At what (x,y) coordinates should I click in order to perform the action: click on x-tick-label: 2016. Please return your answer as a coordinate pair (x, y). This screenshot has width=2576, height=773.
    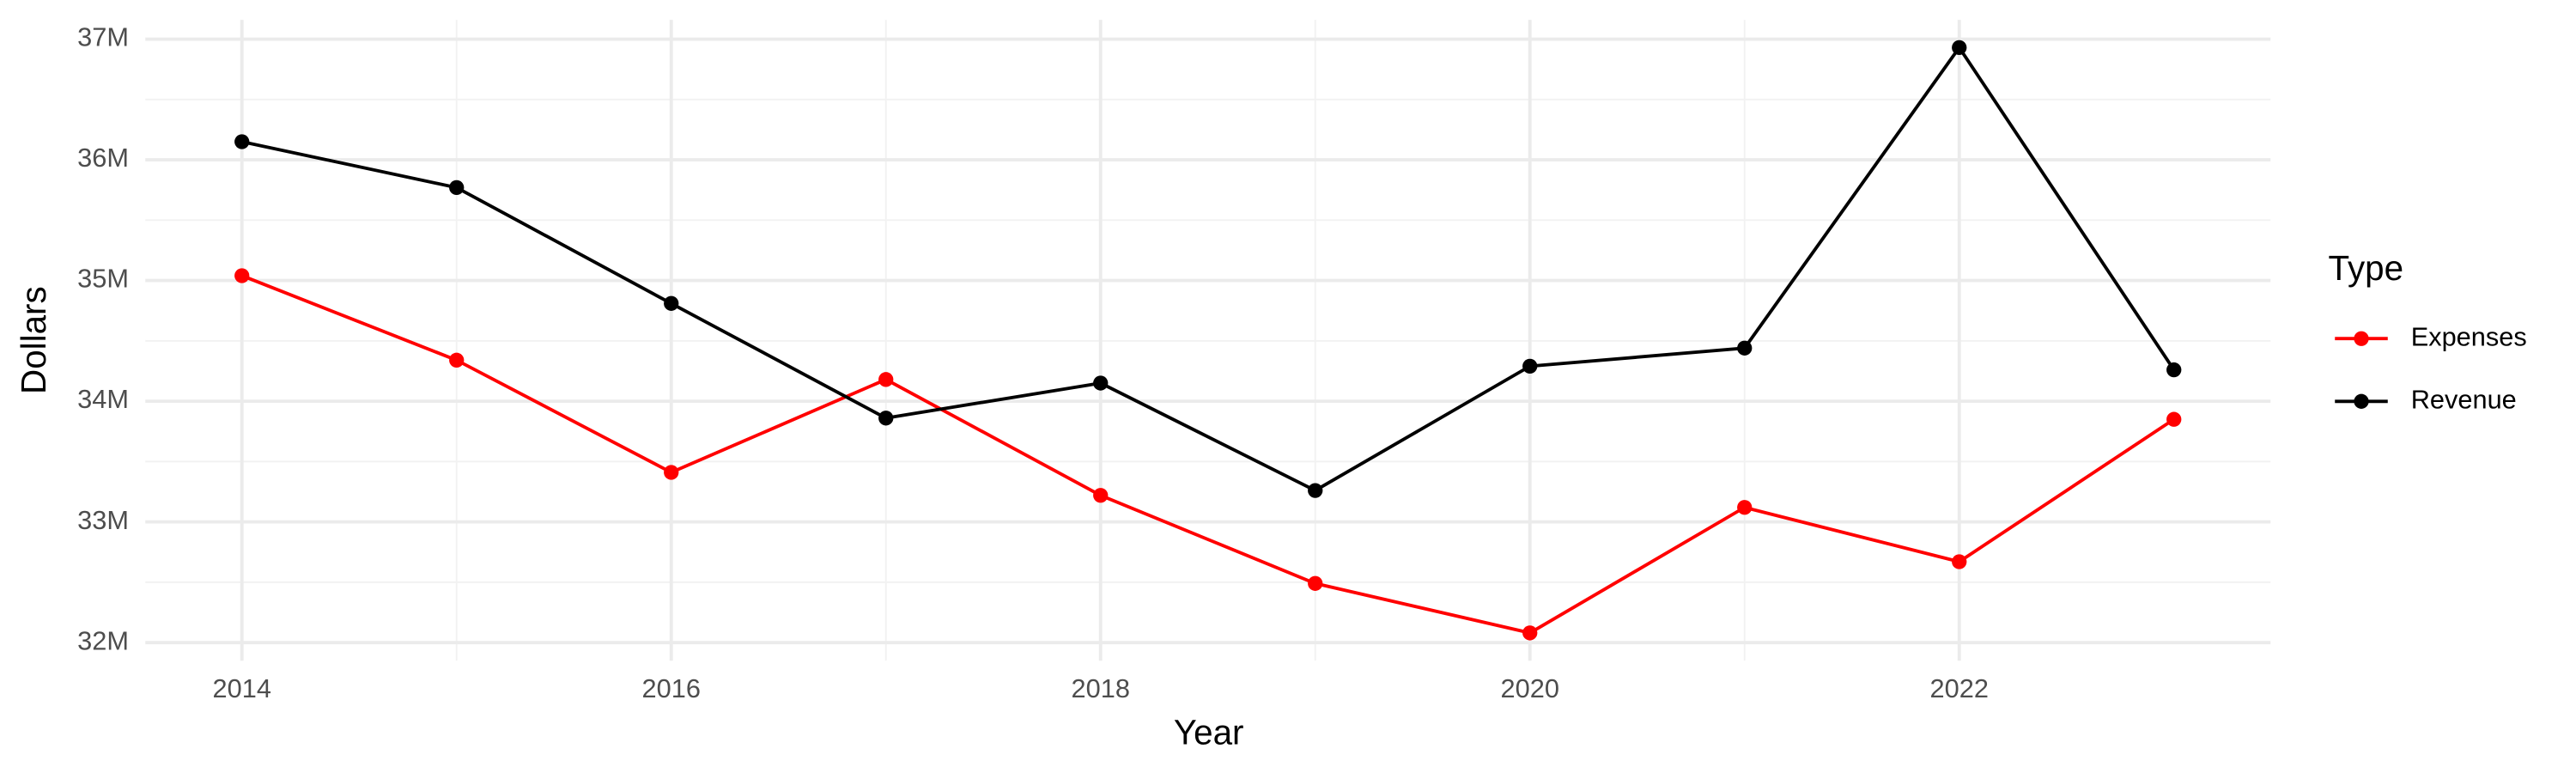
    Looking at the image, I should click on (671, 688).